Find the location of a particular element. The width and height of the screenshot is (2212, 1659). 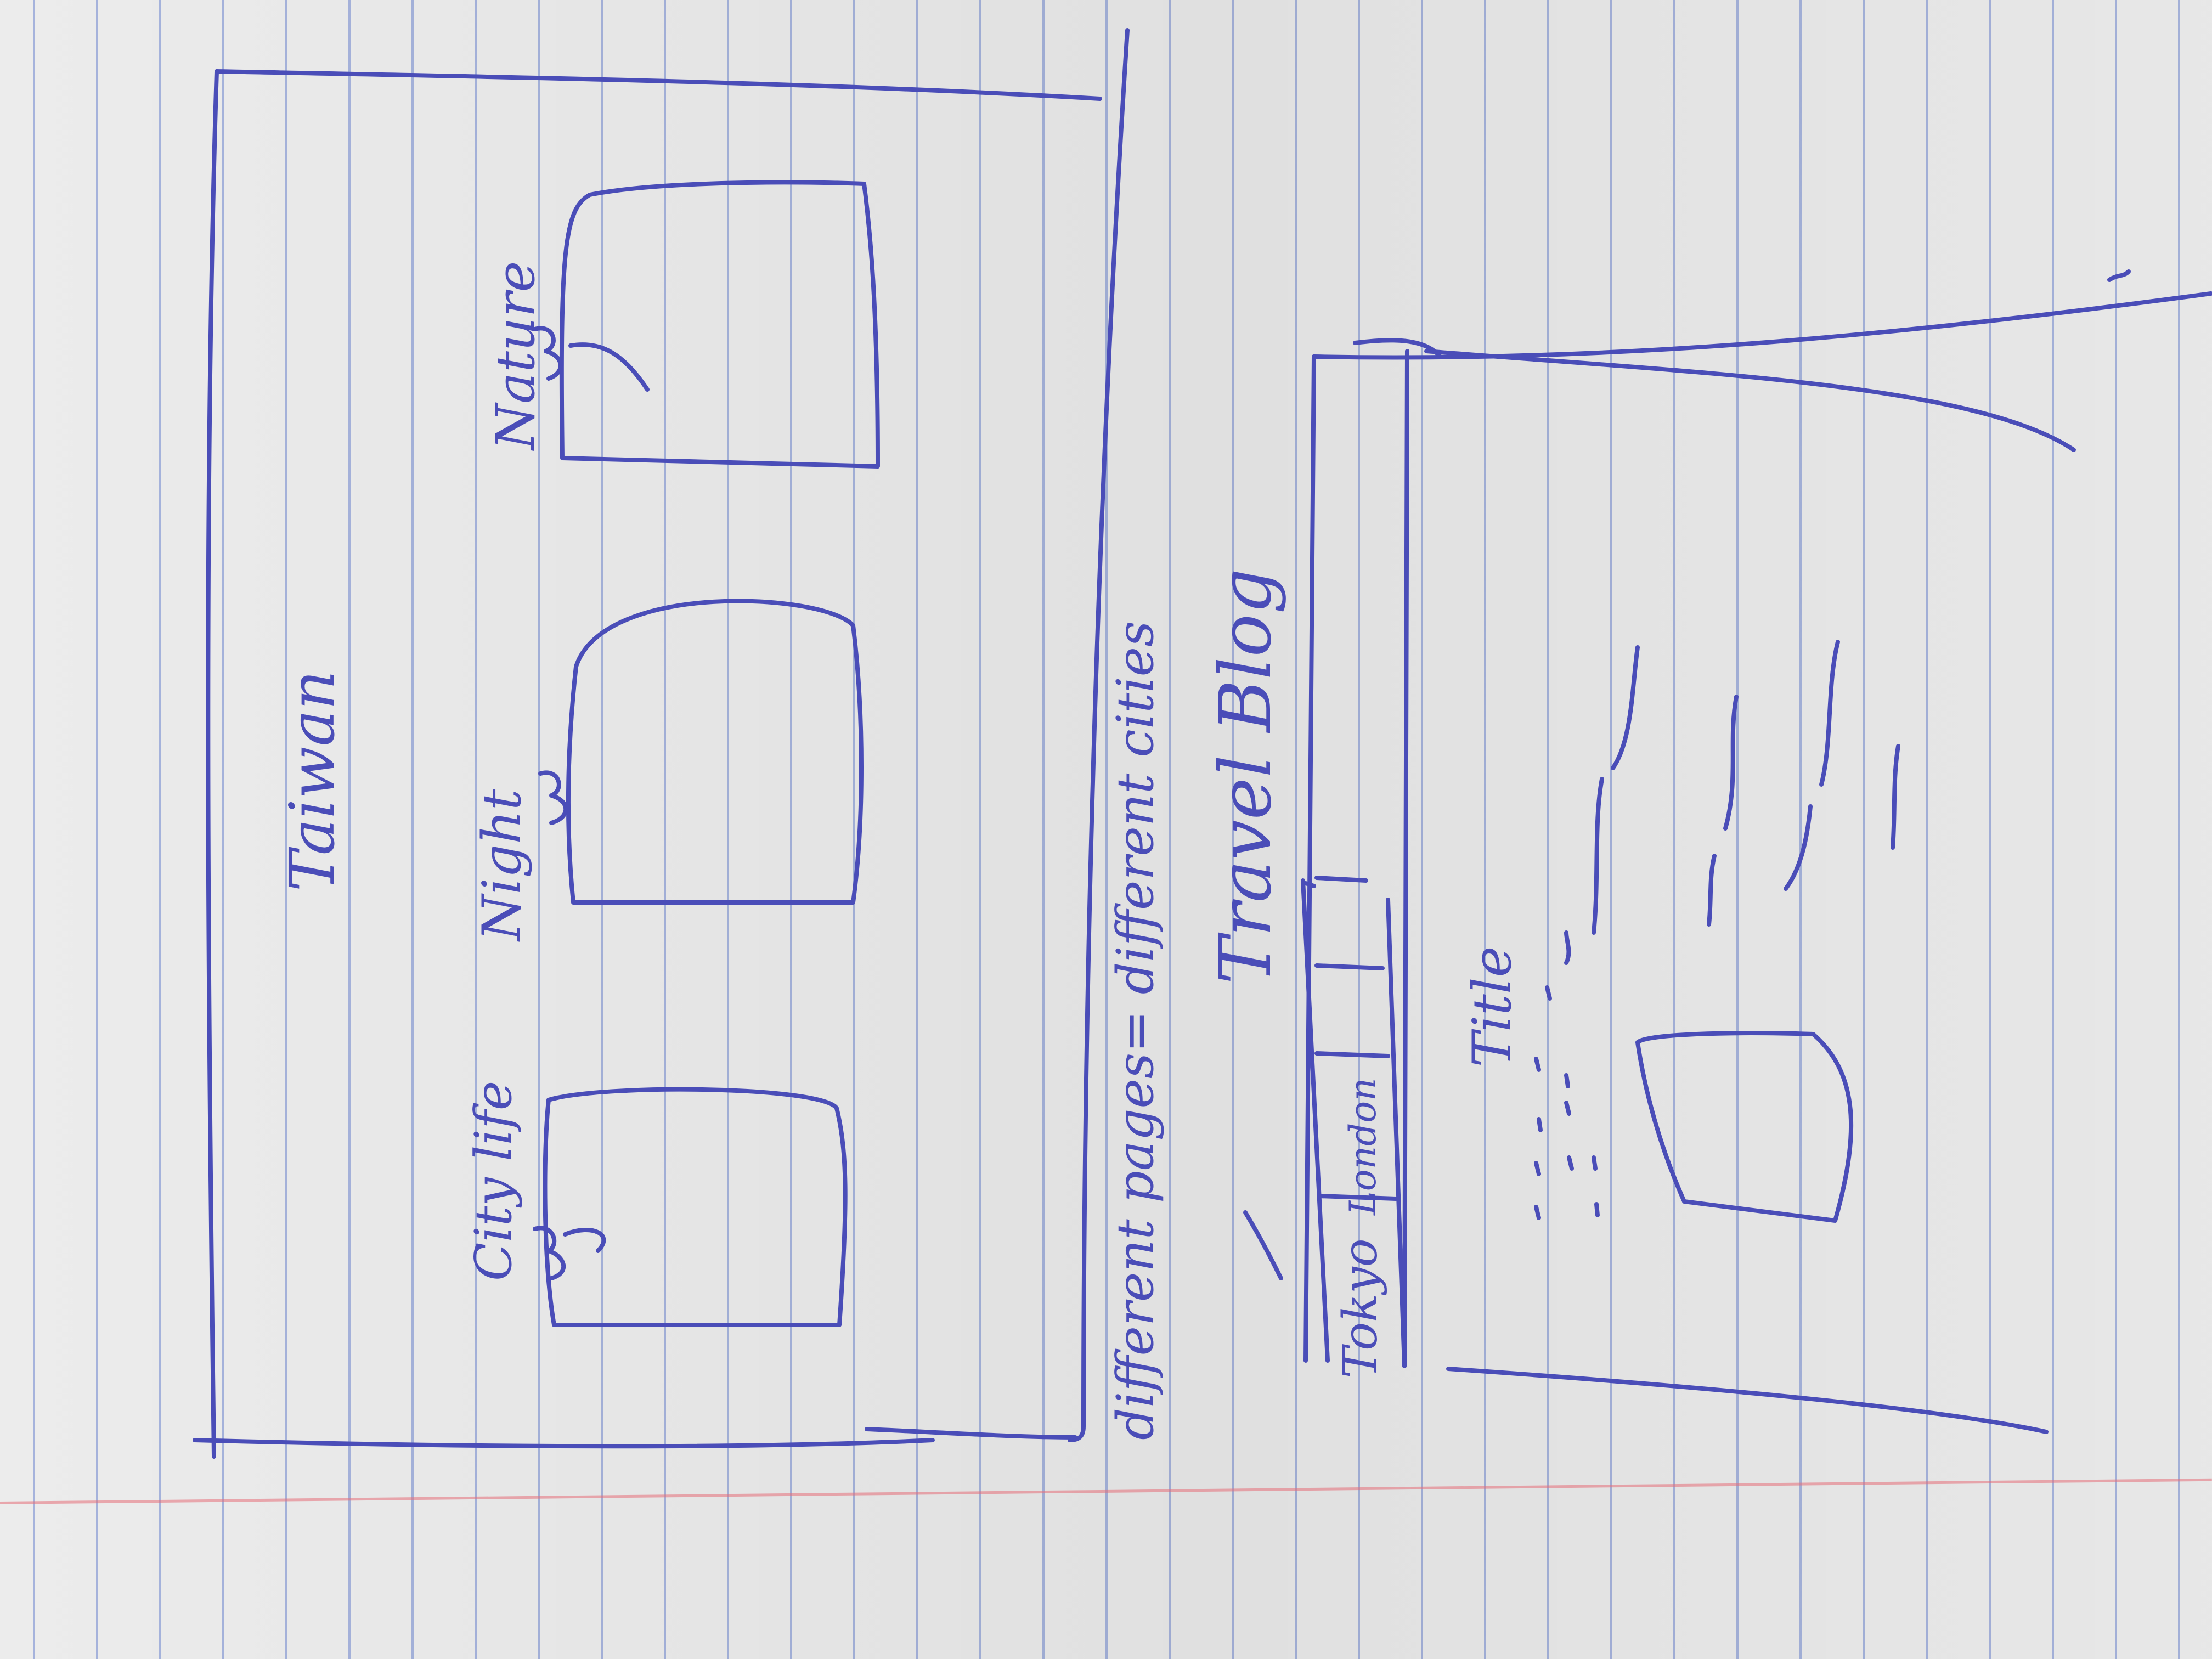

blog-frame-top is located at coordinates (1762, 325).